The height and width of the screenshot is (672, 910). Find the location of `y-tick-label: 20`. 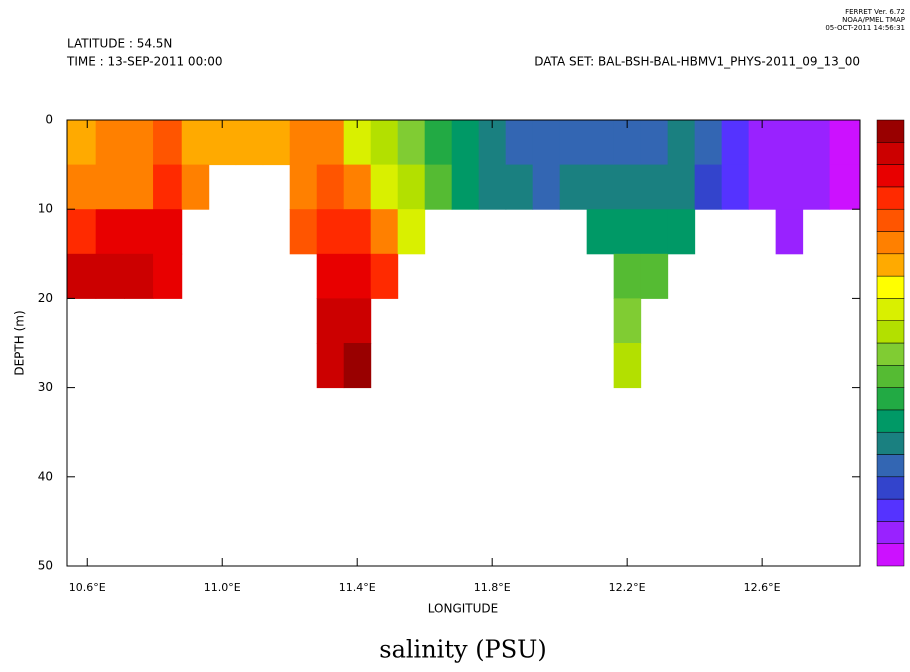

y-tick-label: 20 is located at coordinates (45, 298).